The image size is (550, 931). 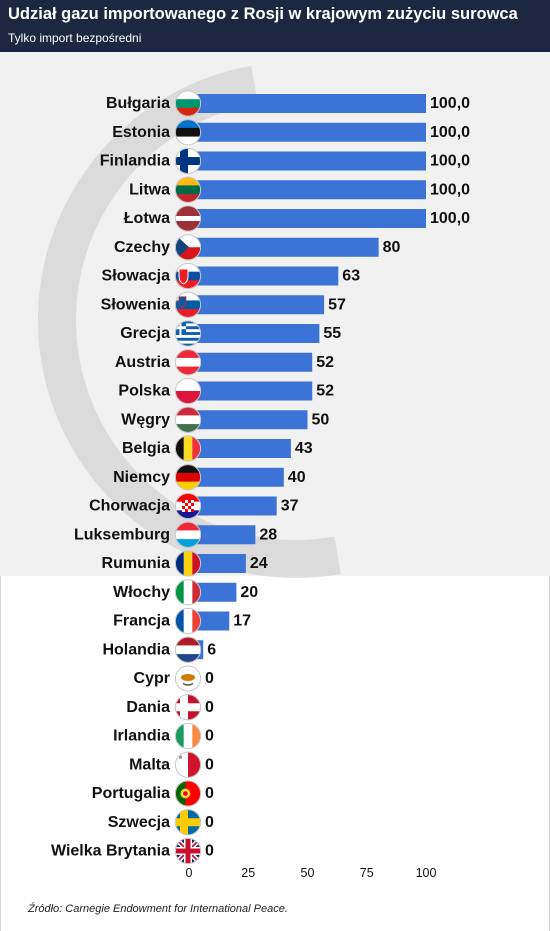 I want to click on flag-czechia-icon, so click(x=188, y=247).